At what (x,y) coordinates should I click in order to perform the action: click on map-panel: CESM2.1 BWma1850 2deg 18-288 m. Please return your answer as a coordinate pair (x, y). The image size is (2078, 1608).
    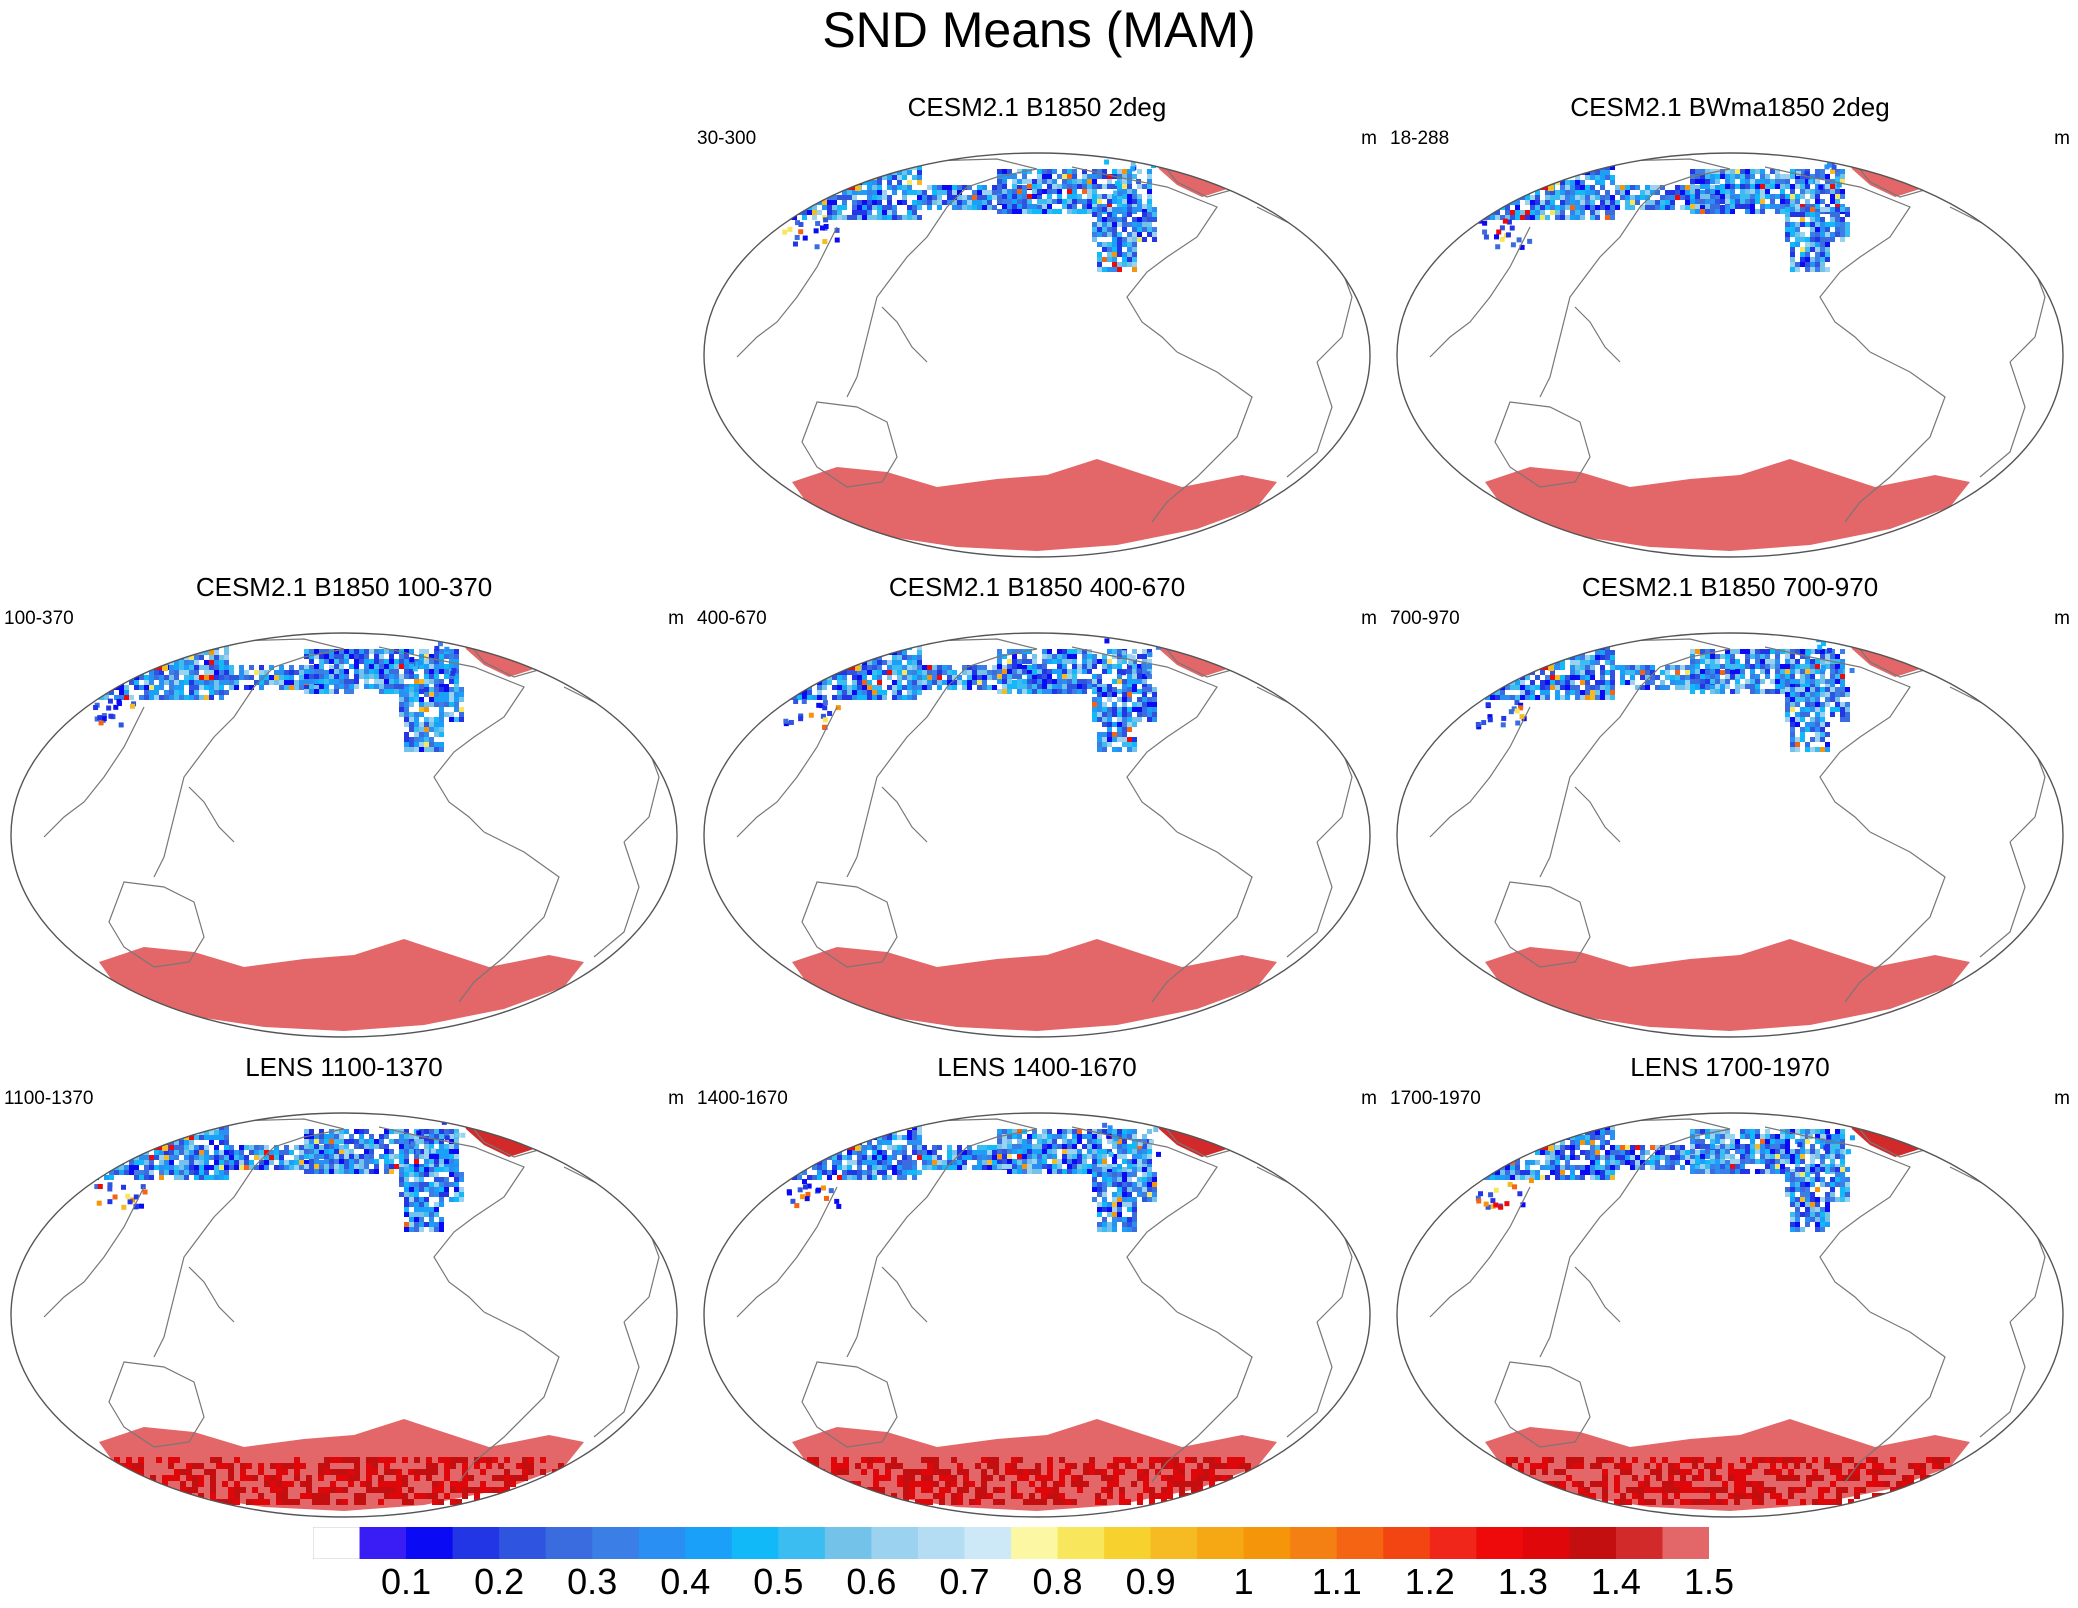
    Looking at the image, I should click on (1730, 327).